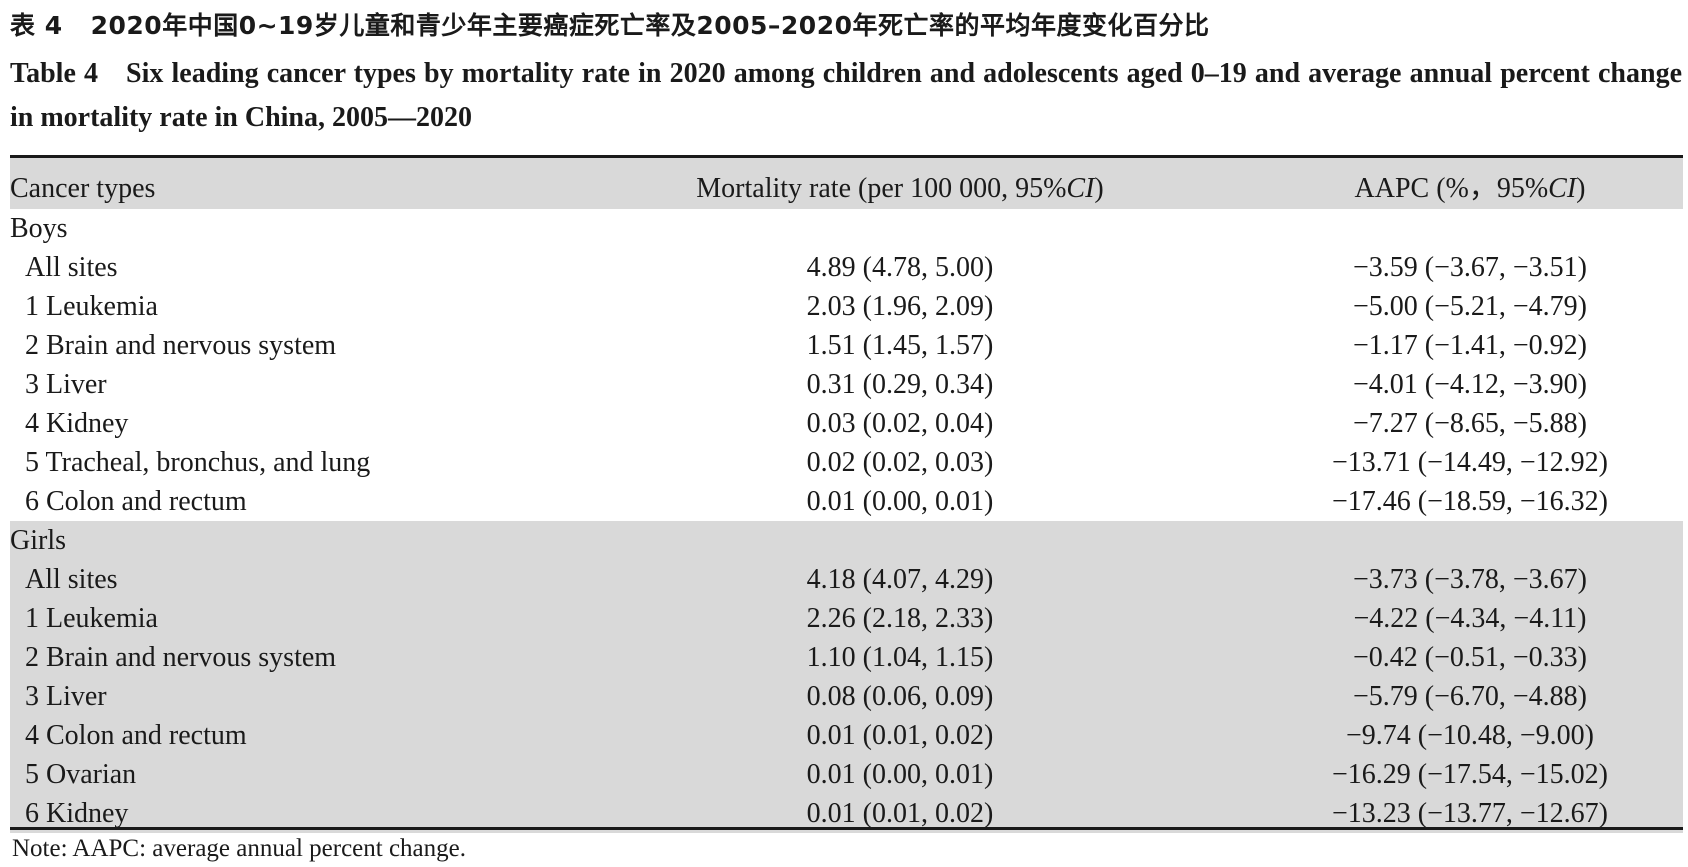  What do you see at coordinates (900, 657) in the screenshot?
I see `mortality-rate-cell: 1.10 (1.04, 1.15)` at bounding box center [900, 657].